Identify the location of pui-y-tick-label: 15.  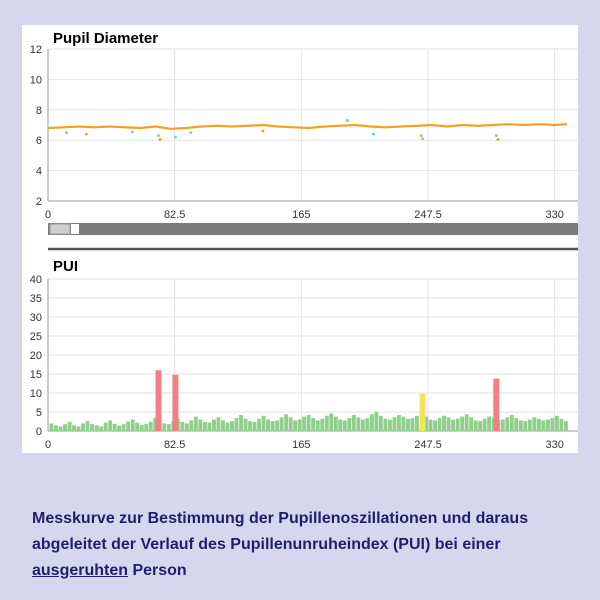
(36, 375).